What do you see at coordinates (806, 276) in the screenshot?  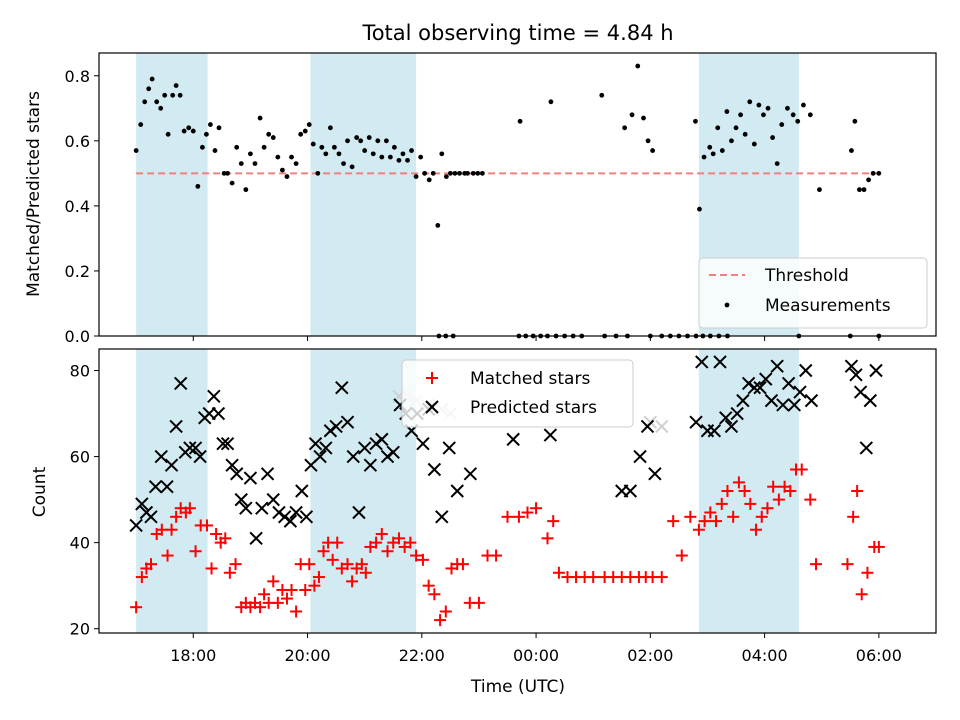 I see `legend-threshold-label: Threshold` at bounding box center [806, 276].